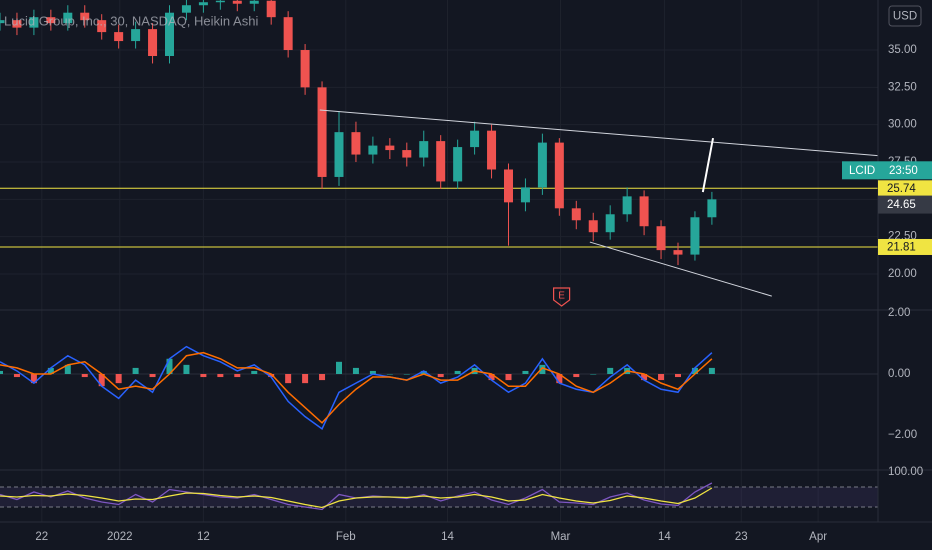 The height and width of the screenshot is (550, 932). Describe the element at coordinates (562, 297) in the screenshot. I see `earnings-icon` at that location.